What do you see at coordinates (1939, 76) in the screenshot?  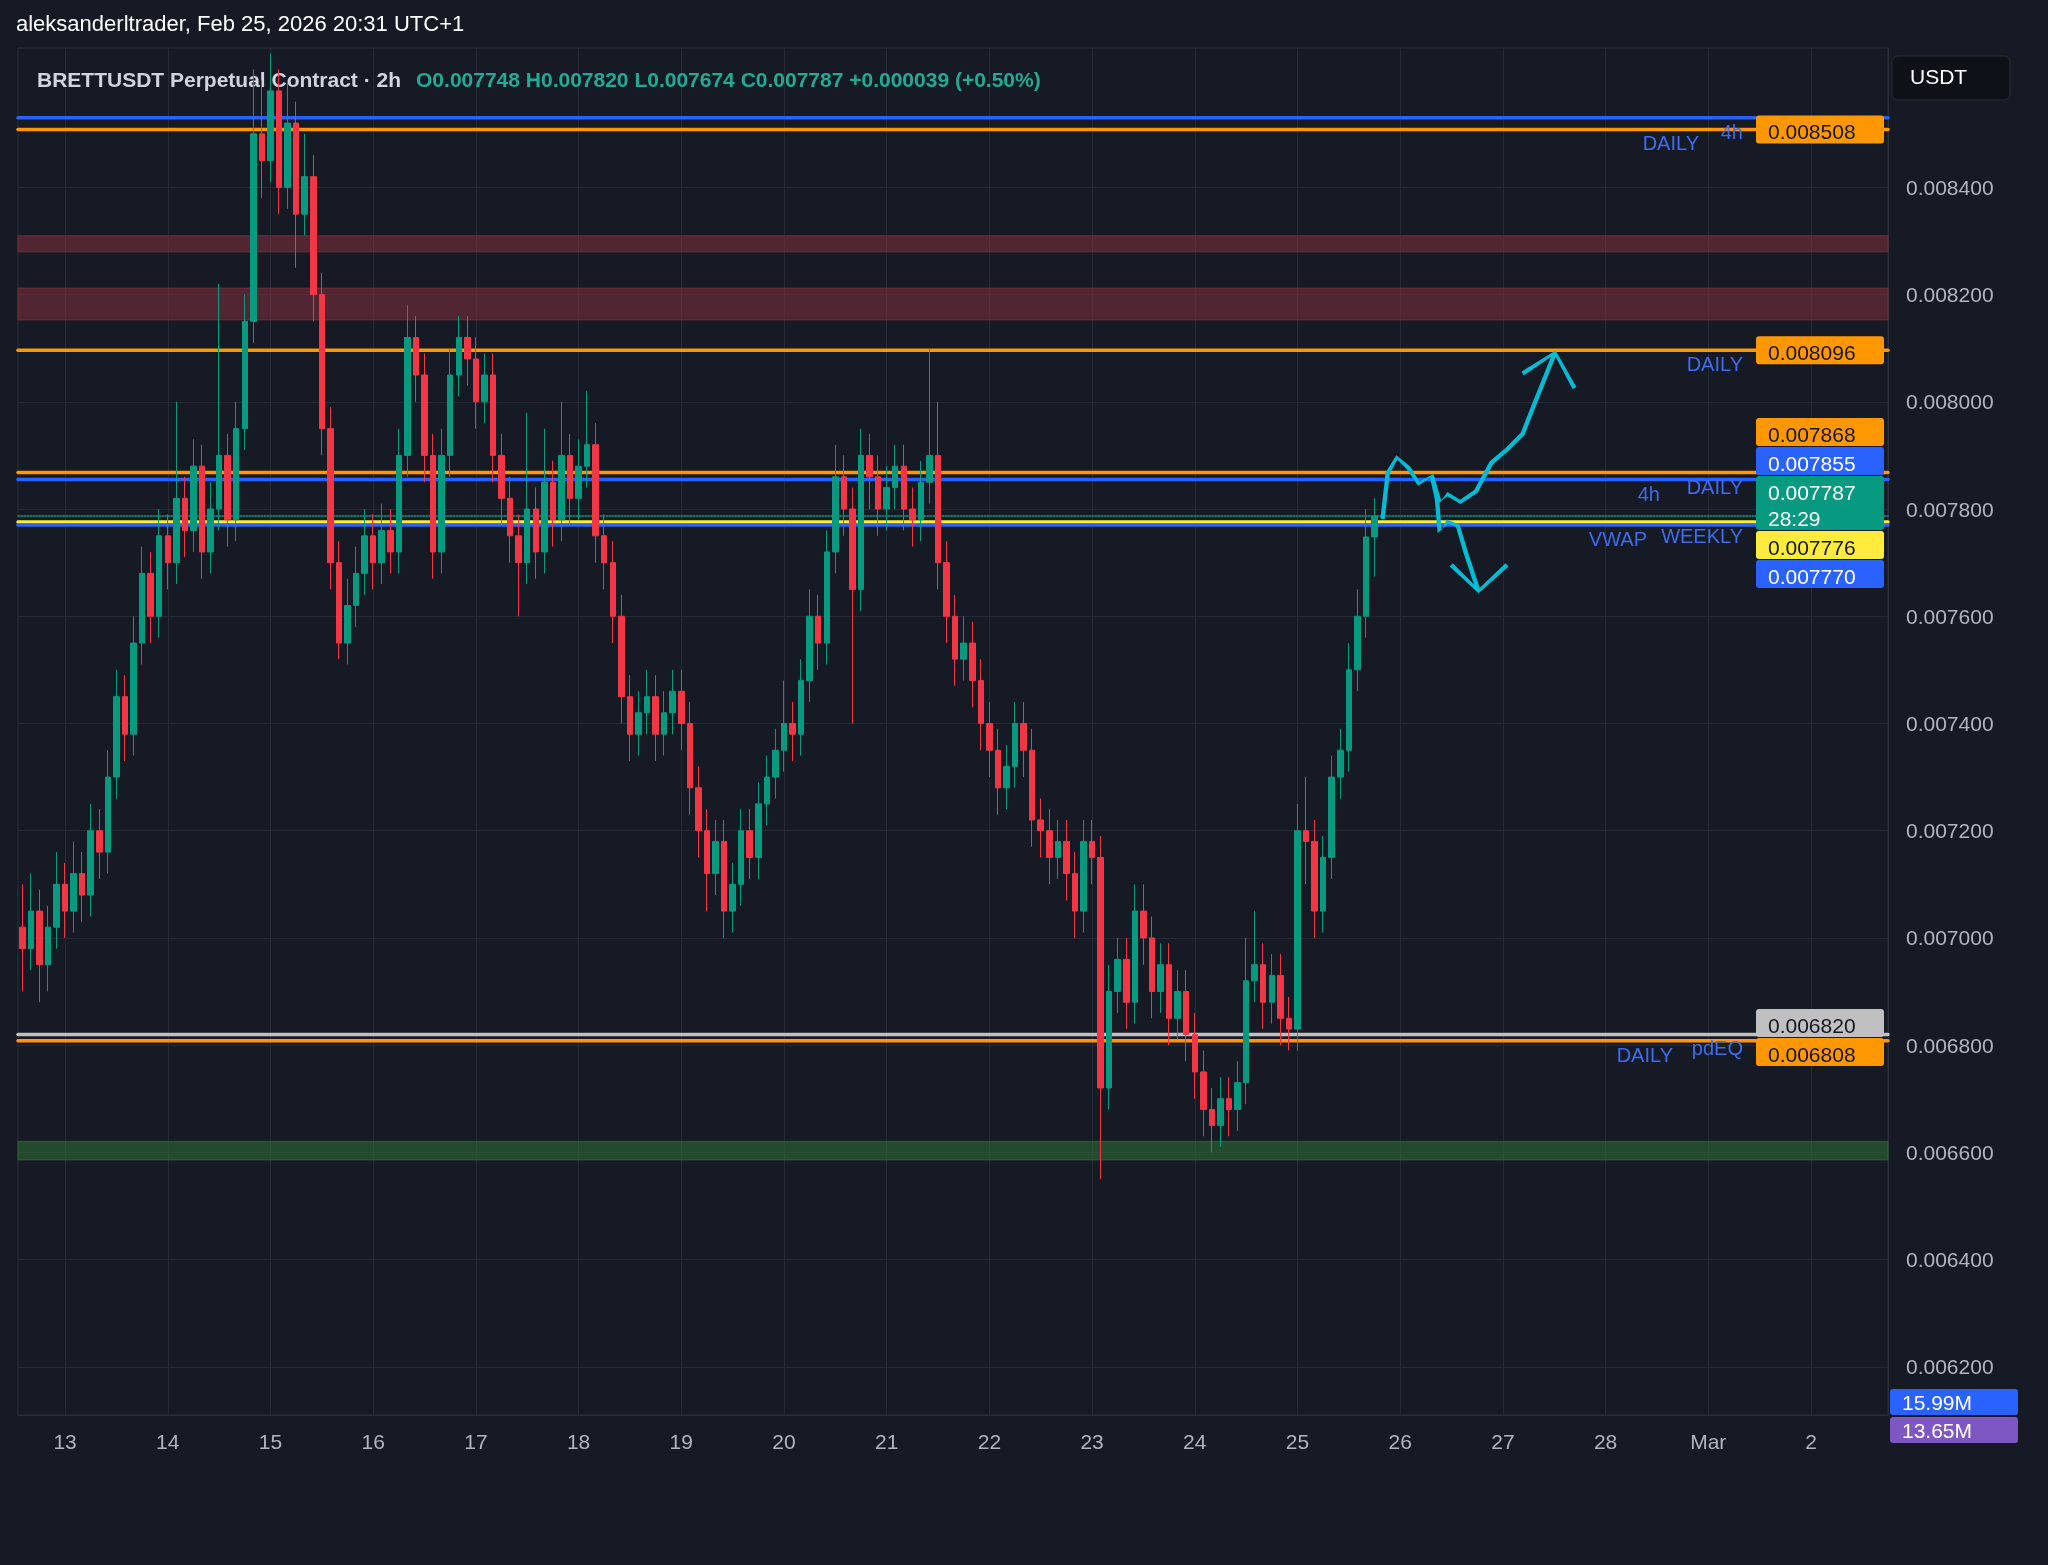 I see `text: USDT` at bounding box center [1939, 76].